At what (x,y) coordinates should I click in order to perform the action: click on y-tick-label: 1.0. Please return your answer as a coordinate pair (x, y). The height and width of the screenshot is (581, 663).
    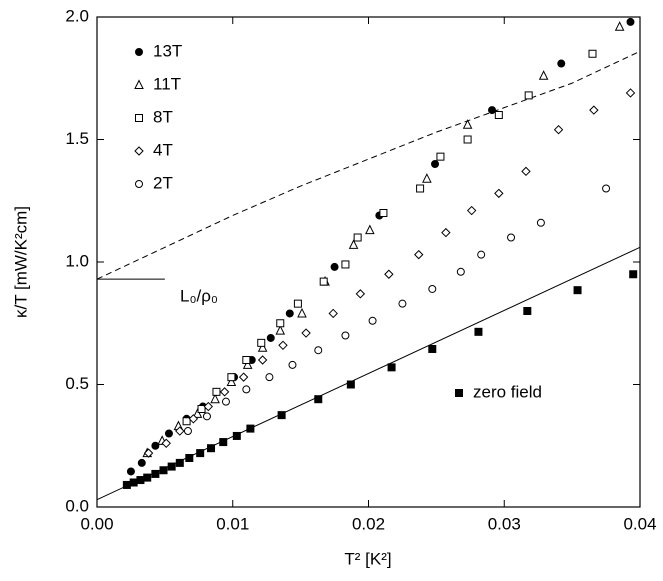
    Looking at the image, I should click on (77, 260).